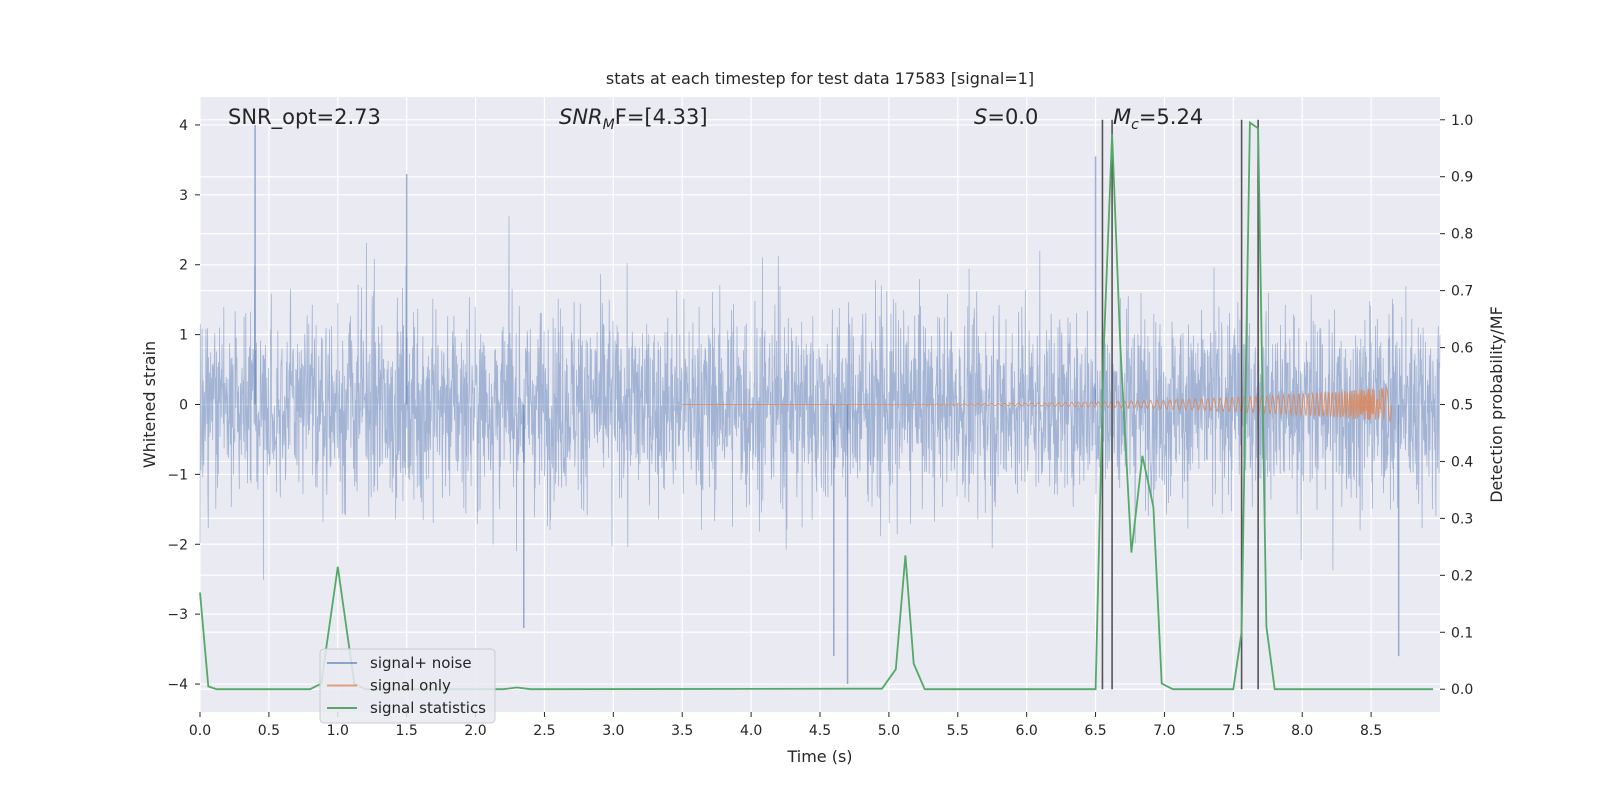 The height and width of the screenshot is (800, 1600). Describe the element at coordinates (183, 126) in the screenshot. I see `y-left-tick-label: 4` at that location.